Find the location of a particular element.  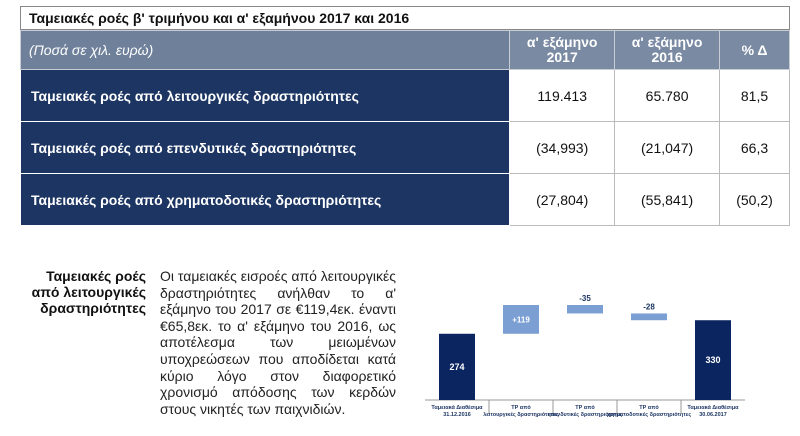

table-cell: 66,3 is located at coordinates (754, 147).